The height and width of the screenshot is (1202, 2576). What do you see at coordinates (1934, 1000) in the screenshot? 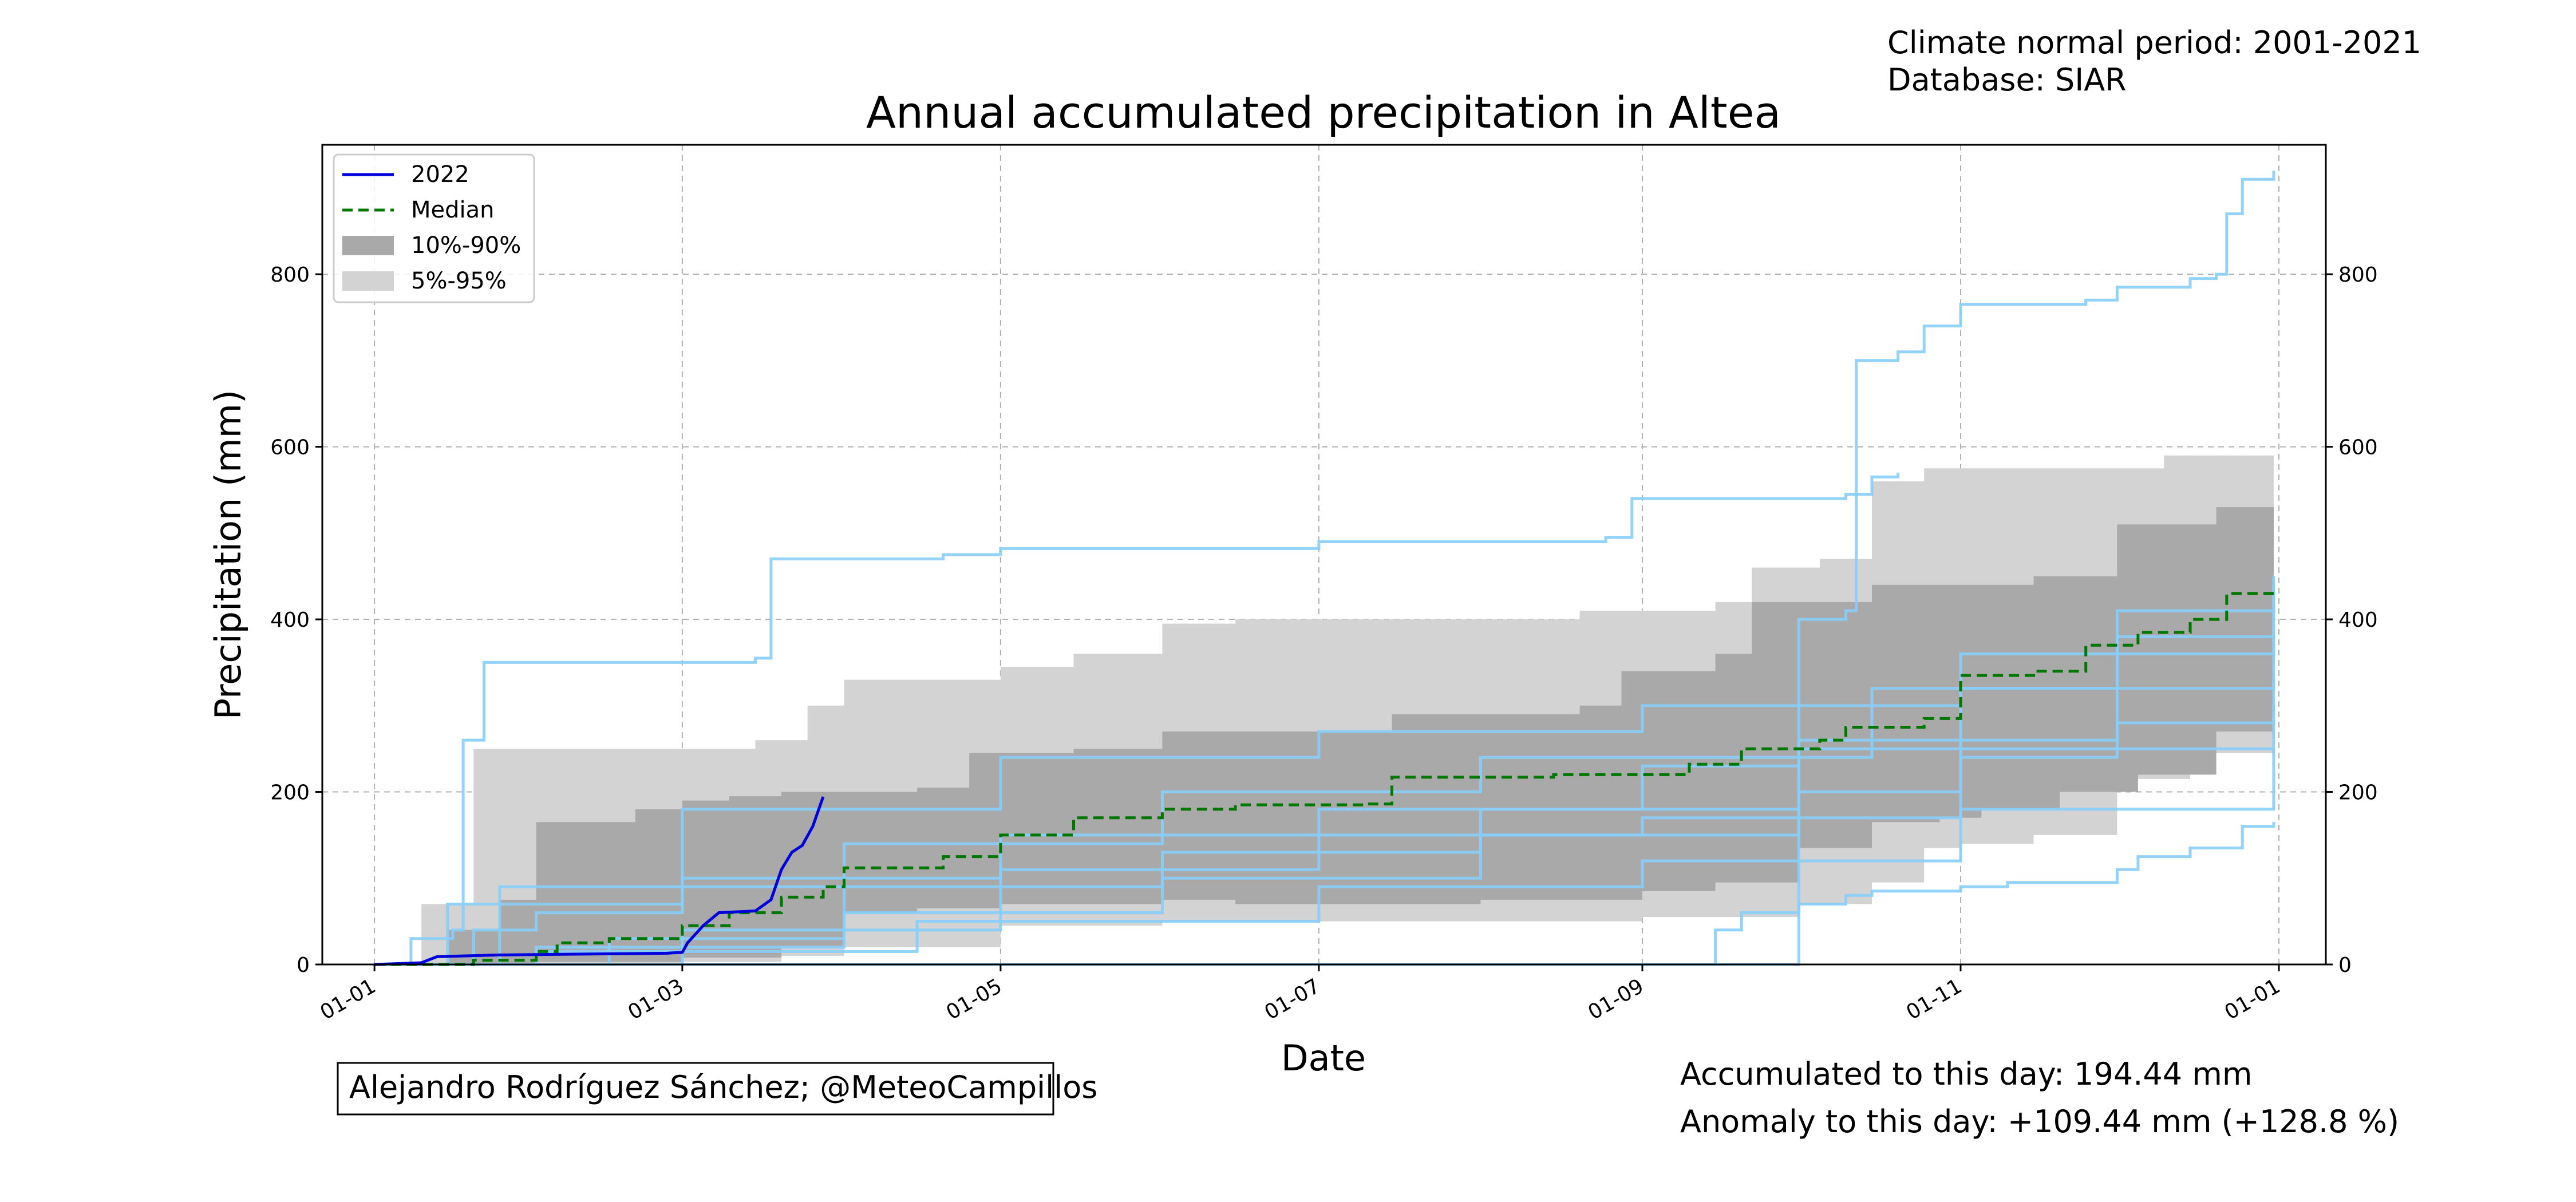
I see `x-tick-label: 01-11` at bounding box center [1934, 1000].